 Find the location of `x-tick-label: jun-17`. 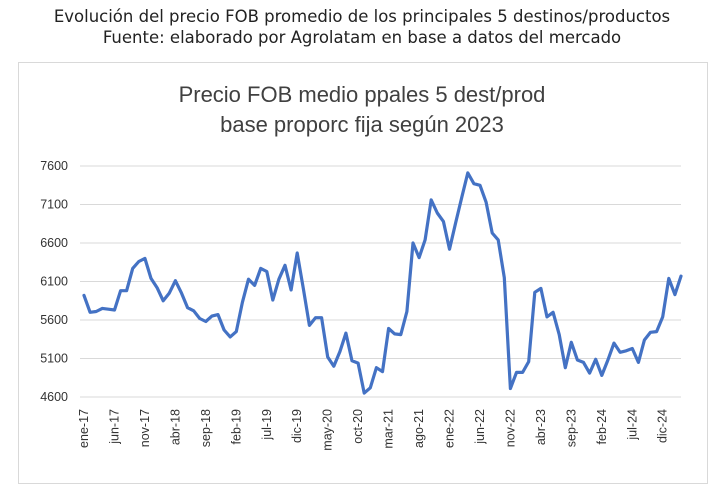

x-tick-label: jun-17 is located at coordinates (114, 427).